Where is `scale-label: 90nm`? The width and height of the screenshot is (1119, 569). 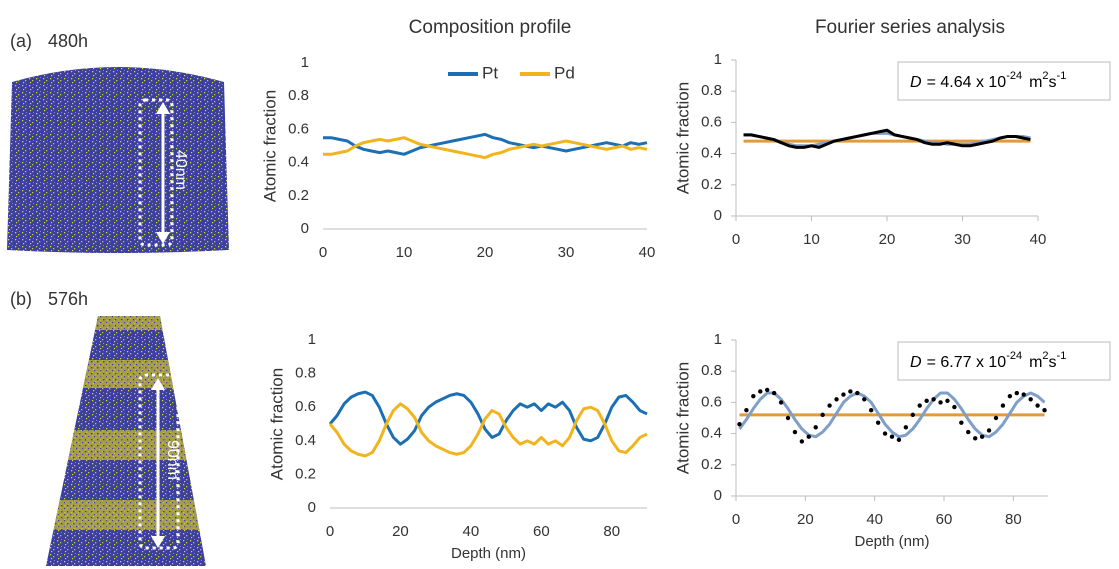 scale-label: 90nm is located at coordinates (172, 460).